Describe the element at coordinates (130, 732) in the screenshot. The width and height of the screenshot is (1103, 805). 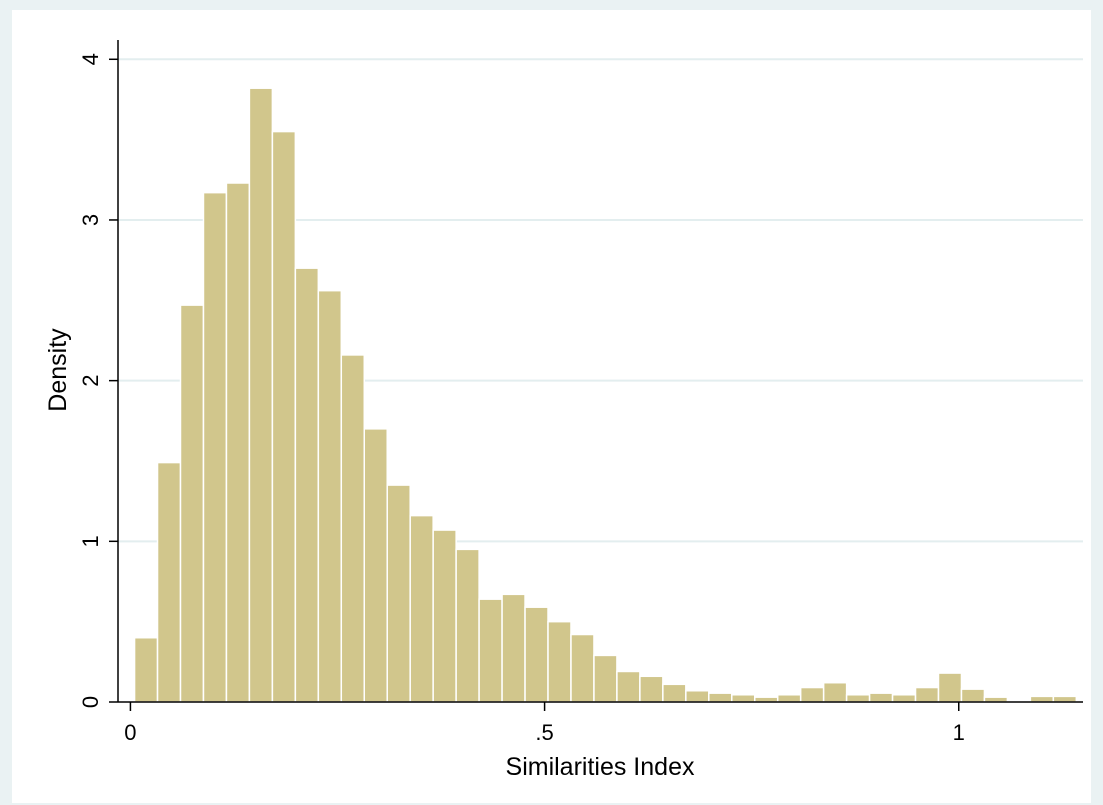
I see `x-tick-label-0: 0` at that location.